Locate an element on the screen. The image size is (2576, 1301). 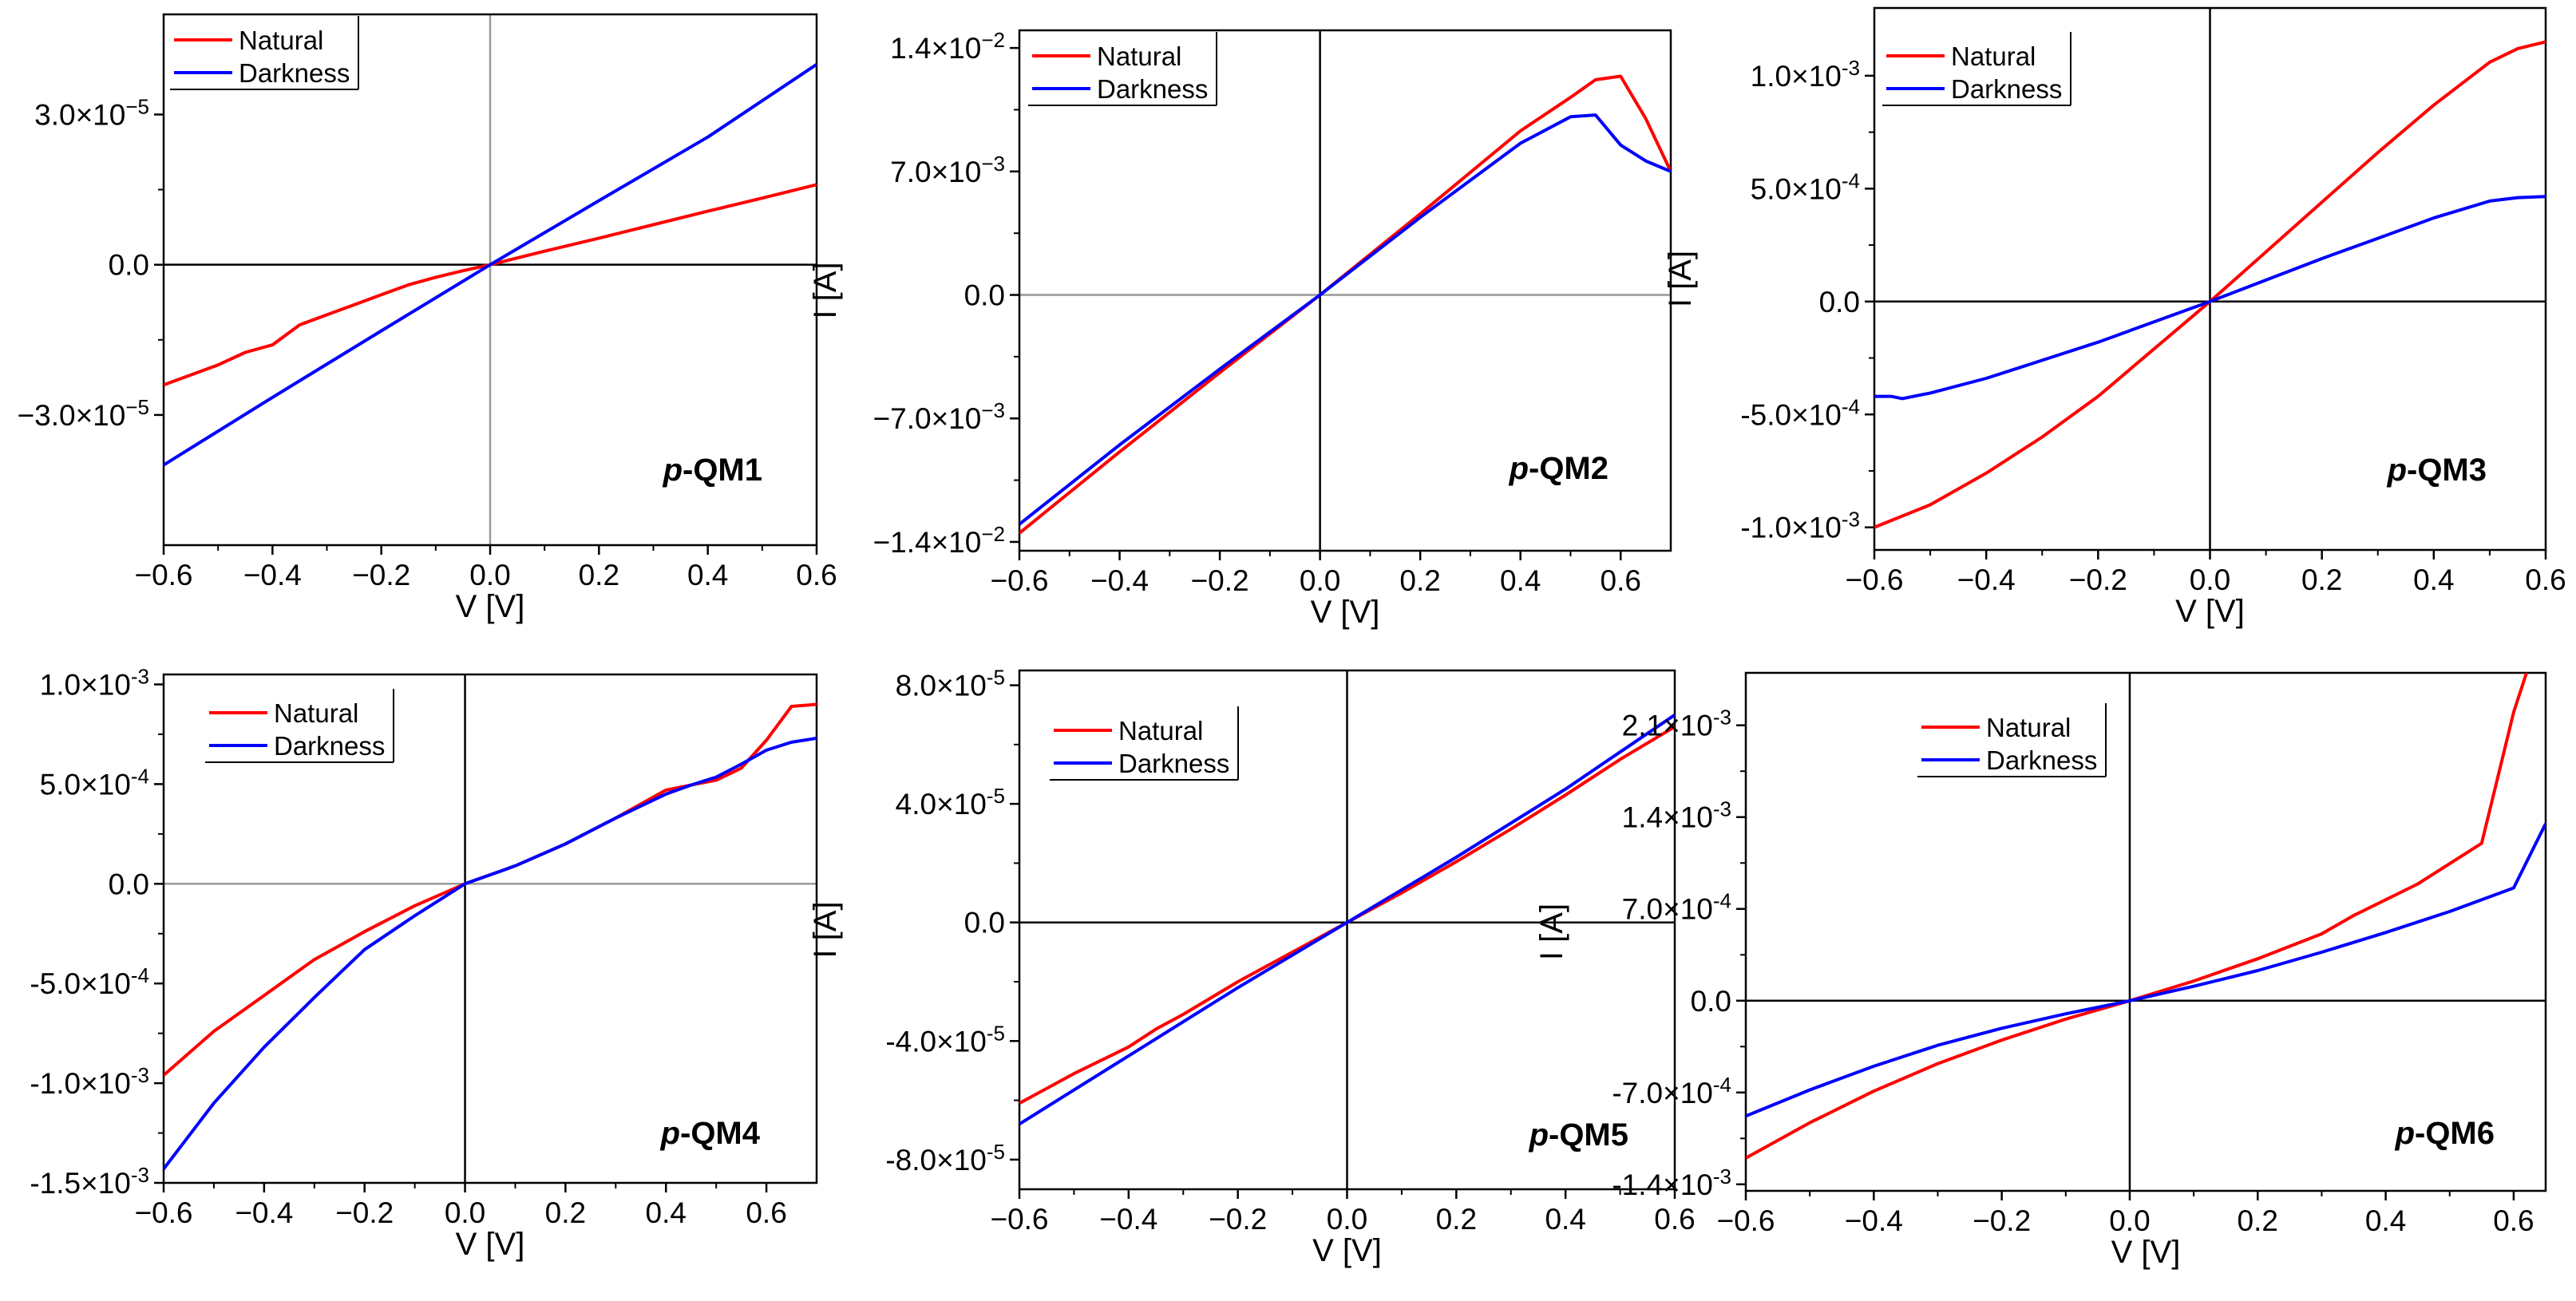
y-tick-label-mantissa: -8.0×10 is located at coordinates (936, 1160).